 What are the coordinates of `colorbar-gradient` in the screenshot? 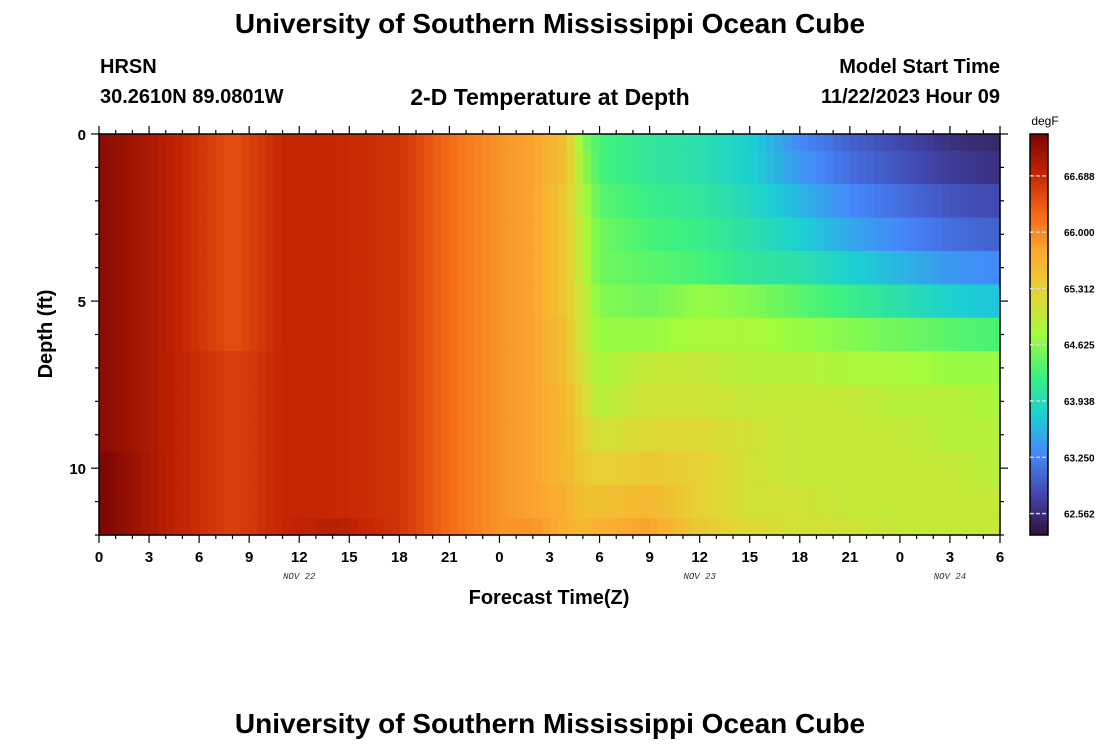 It's located at (1039, 334).